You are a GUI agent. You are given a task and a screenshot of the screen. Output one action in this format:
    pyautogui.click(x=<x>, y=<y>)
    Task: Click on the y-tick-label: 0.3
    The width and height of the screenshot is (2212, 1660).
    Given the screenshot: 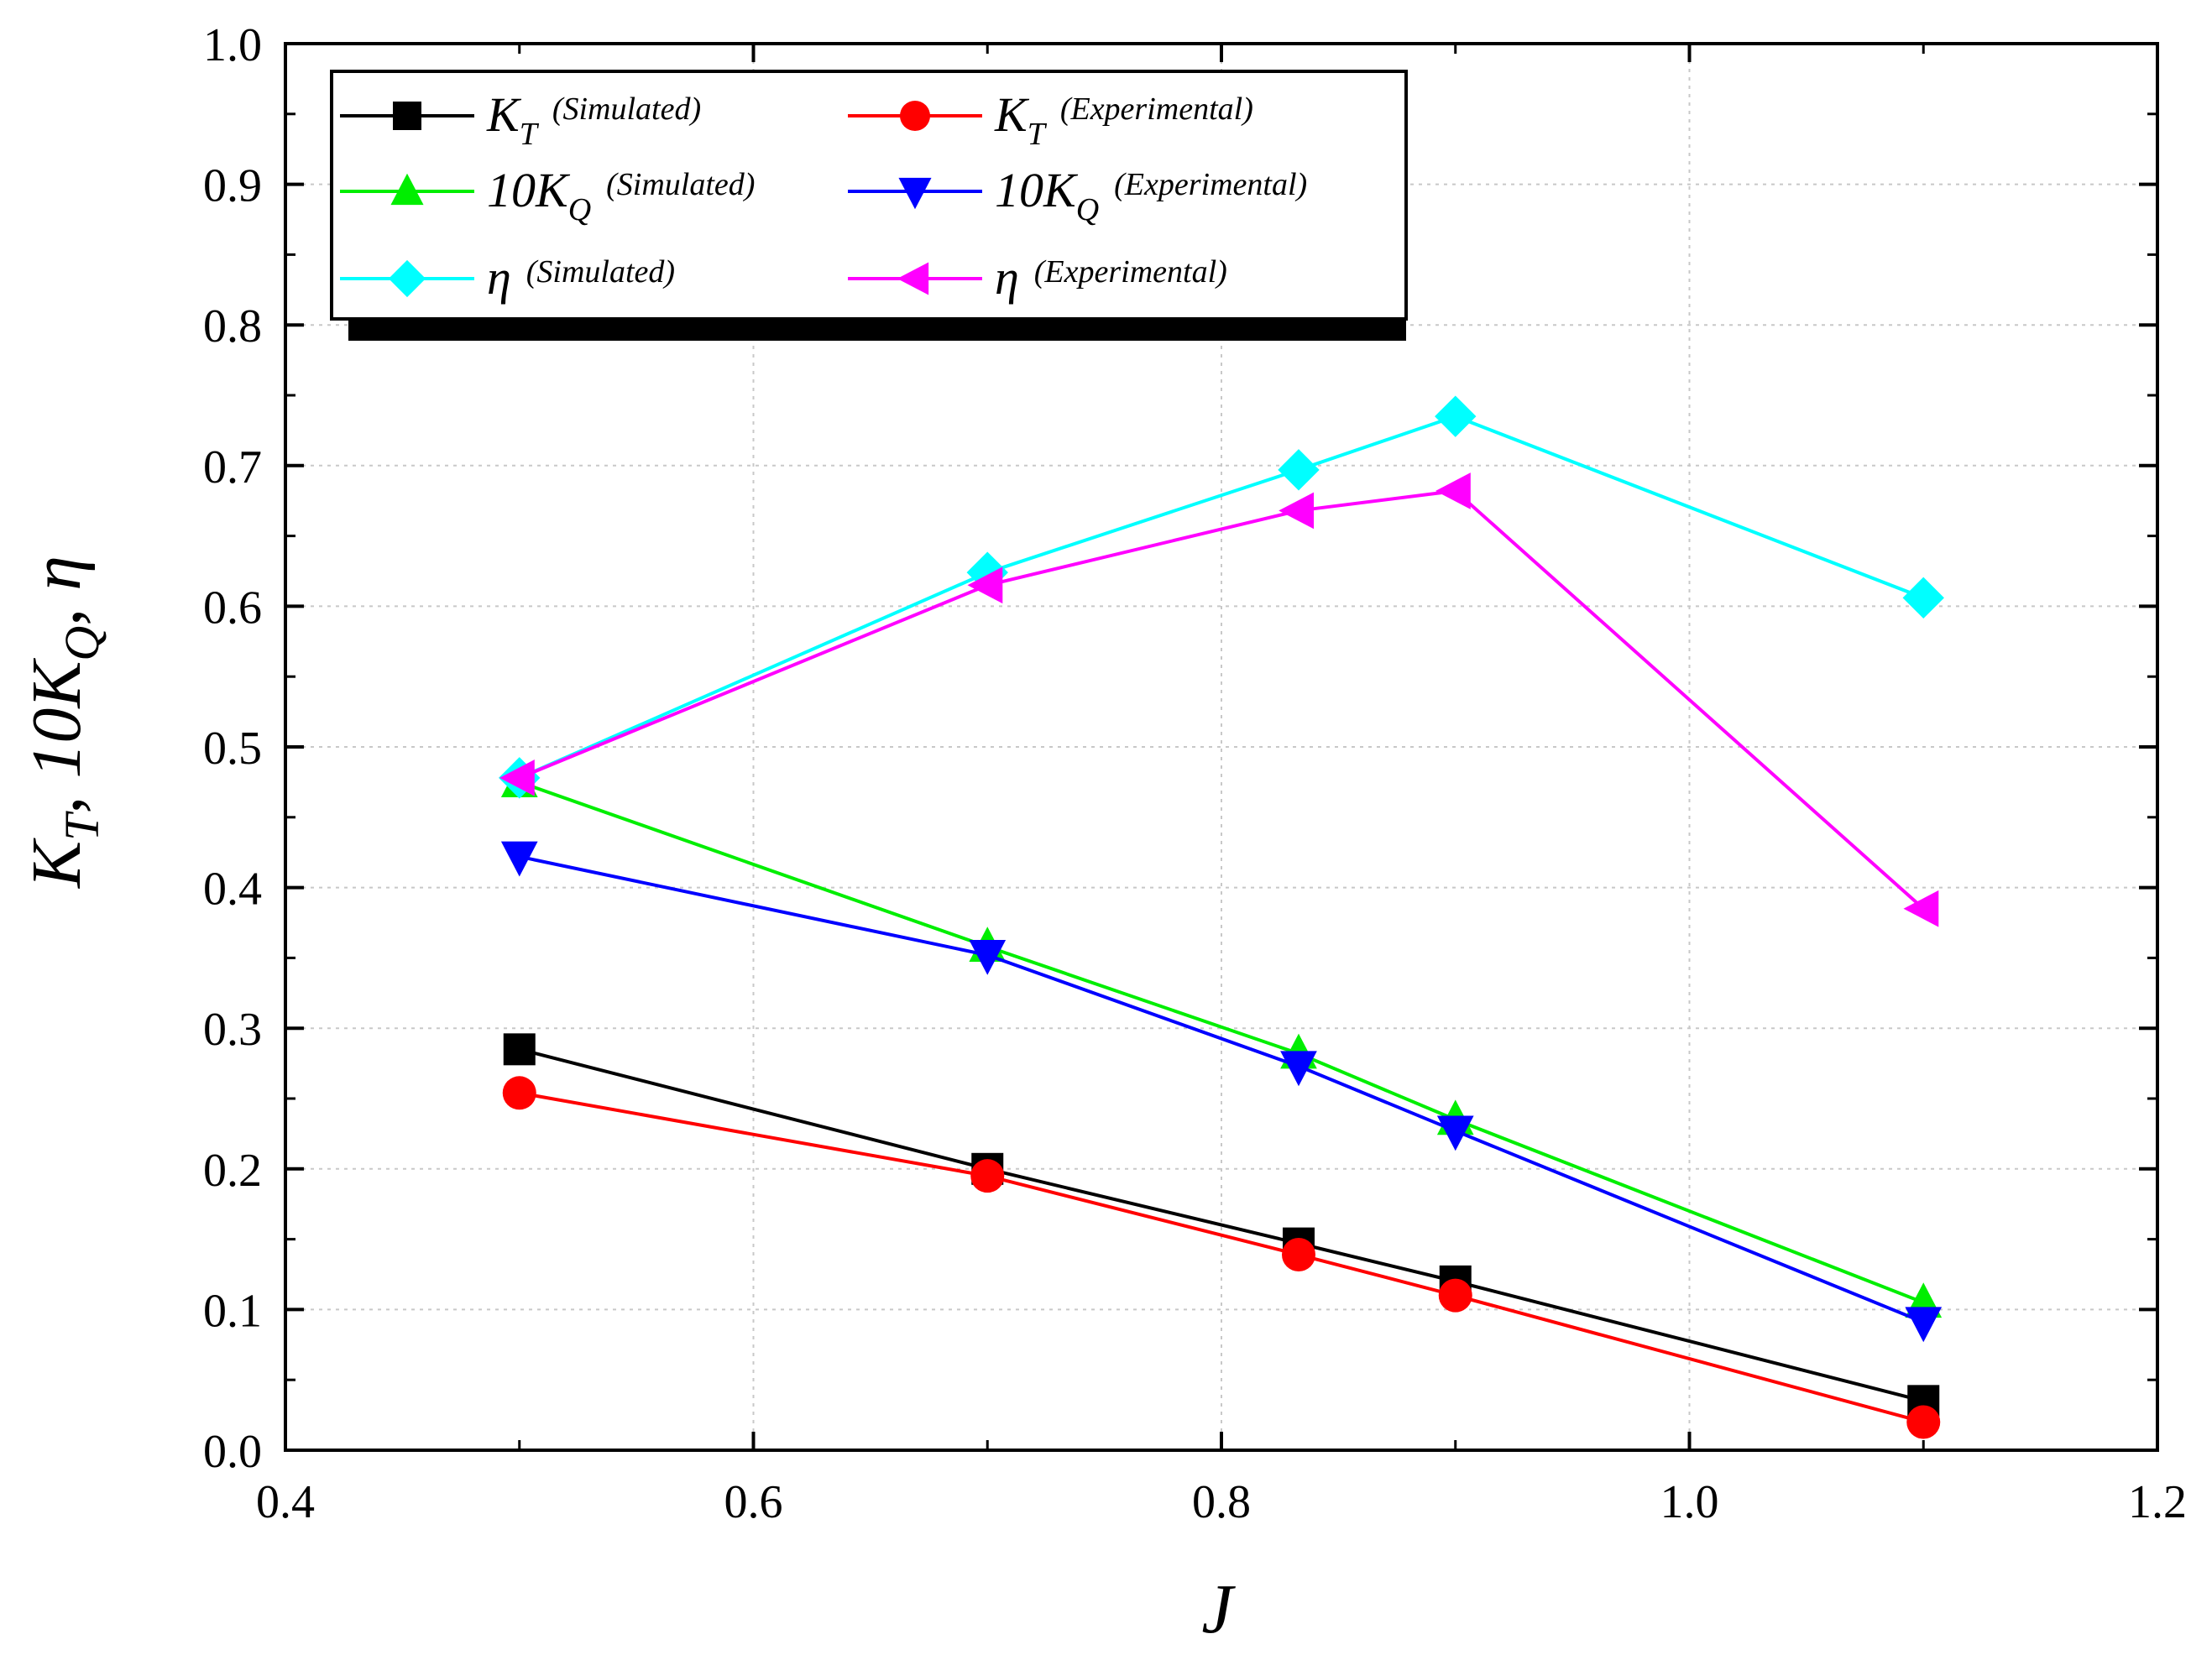 What is the action you would take?
    pyautogui.click(x=233, y=1030)
    